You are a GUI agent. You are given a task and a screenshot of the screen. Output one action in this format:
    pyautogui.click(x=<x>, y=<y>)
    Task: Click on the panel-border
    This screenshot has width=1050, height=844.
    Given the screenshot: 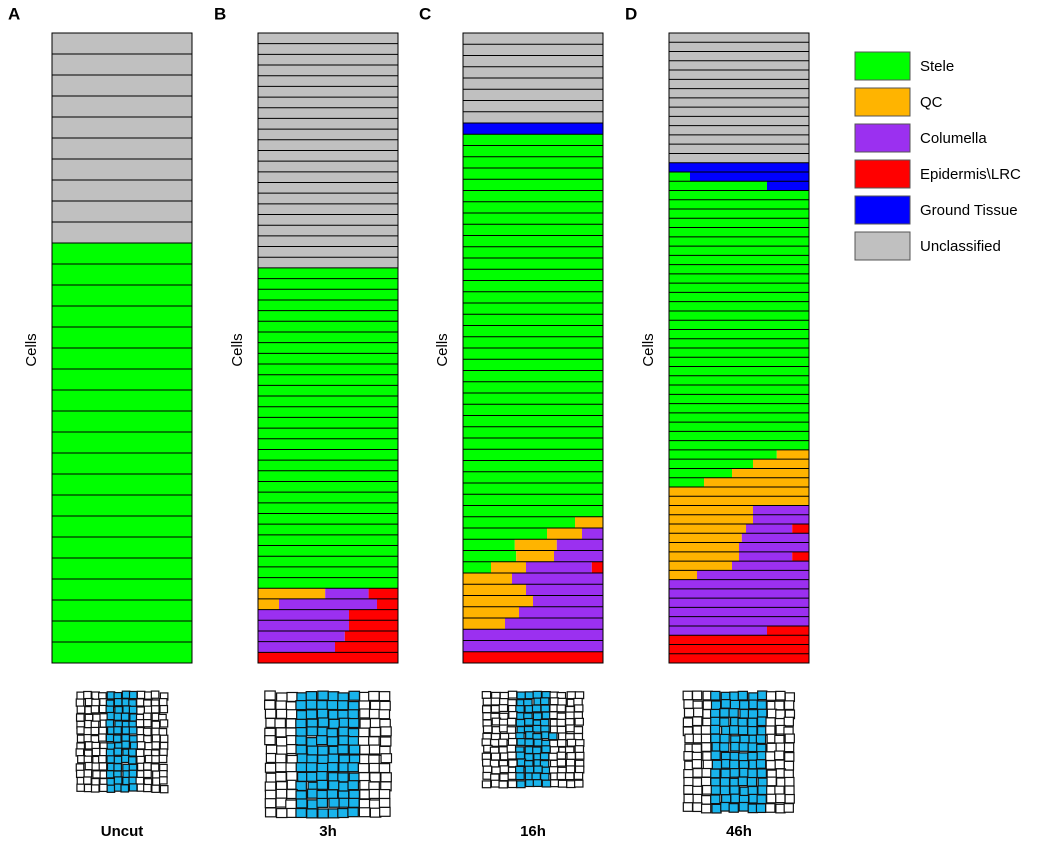 What is the action you would take?
    pyautogui.click(x=328, y=348)
    